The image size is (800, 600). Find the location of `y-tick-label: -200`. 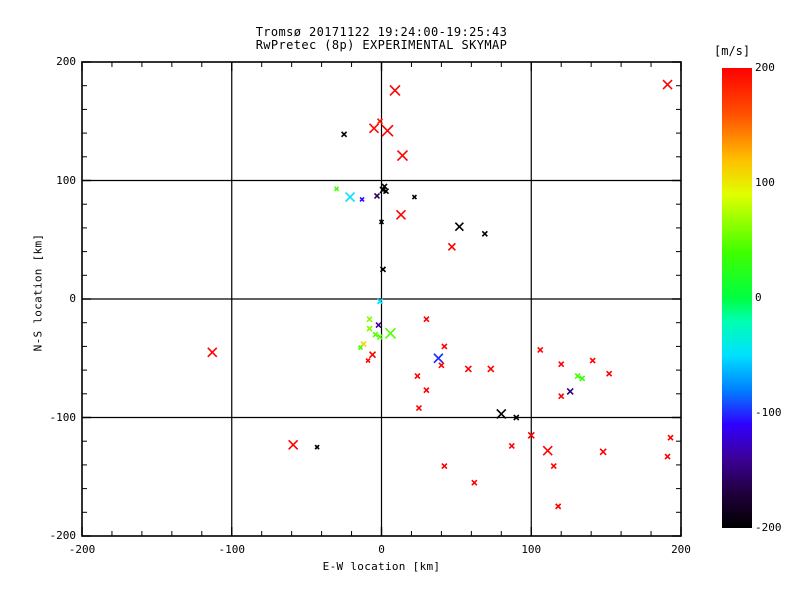

y-tick-label: -200 is located at coordinates (63, 535).